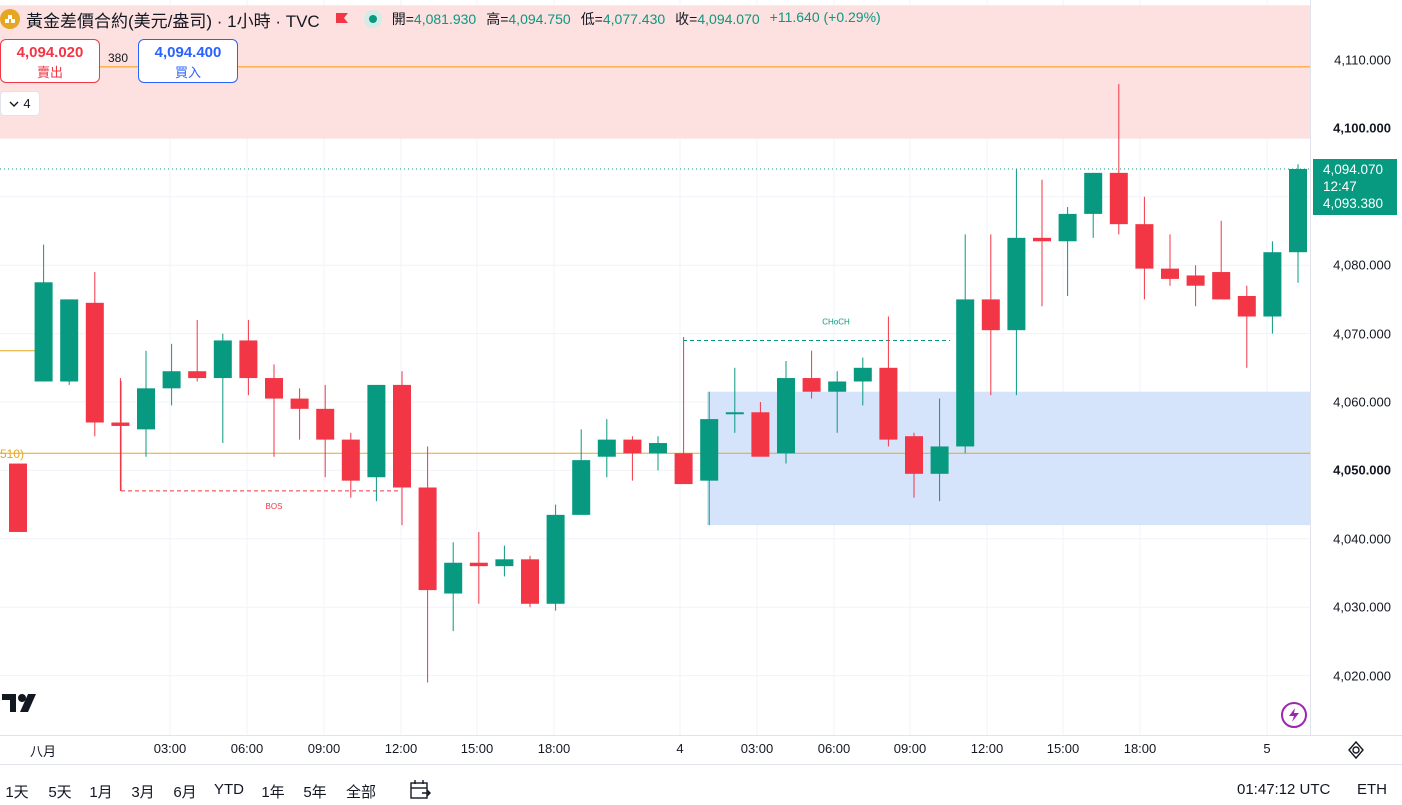 Image resolution: width=1402 pixels, height=805 pixels. What do you see at coordinates (50, 61) in the screenshot?
I see `sell-button: 4,094.020 賣出` at bounding box center [50, 61].